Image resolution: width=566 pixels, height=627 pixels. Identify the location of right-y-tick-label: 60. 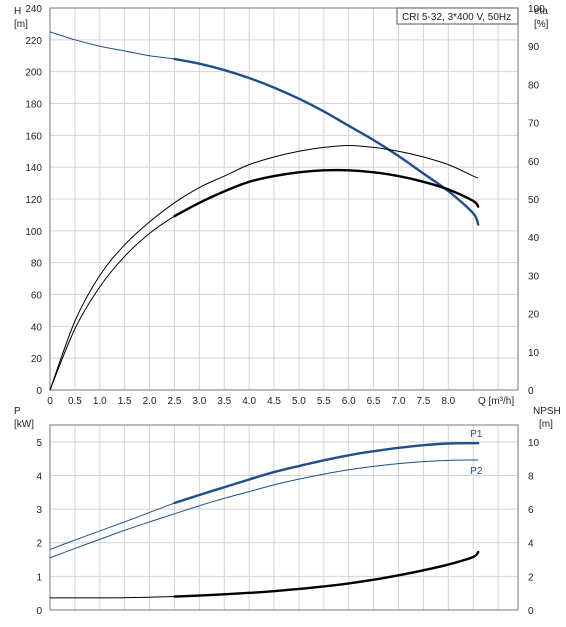
(534, 162).